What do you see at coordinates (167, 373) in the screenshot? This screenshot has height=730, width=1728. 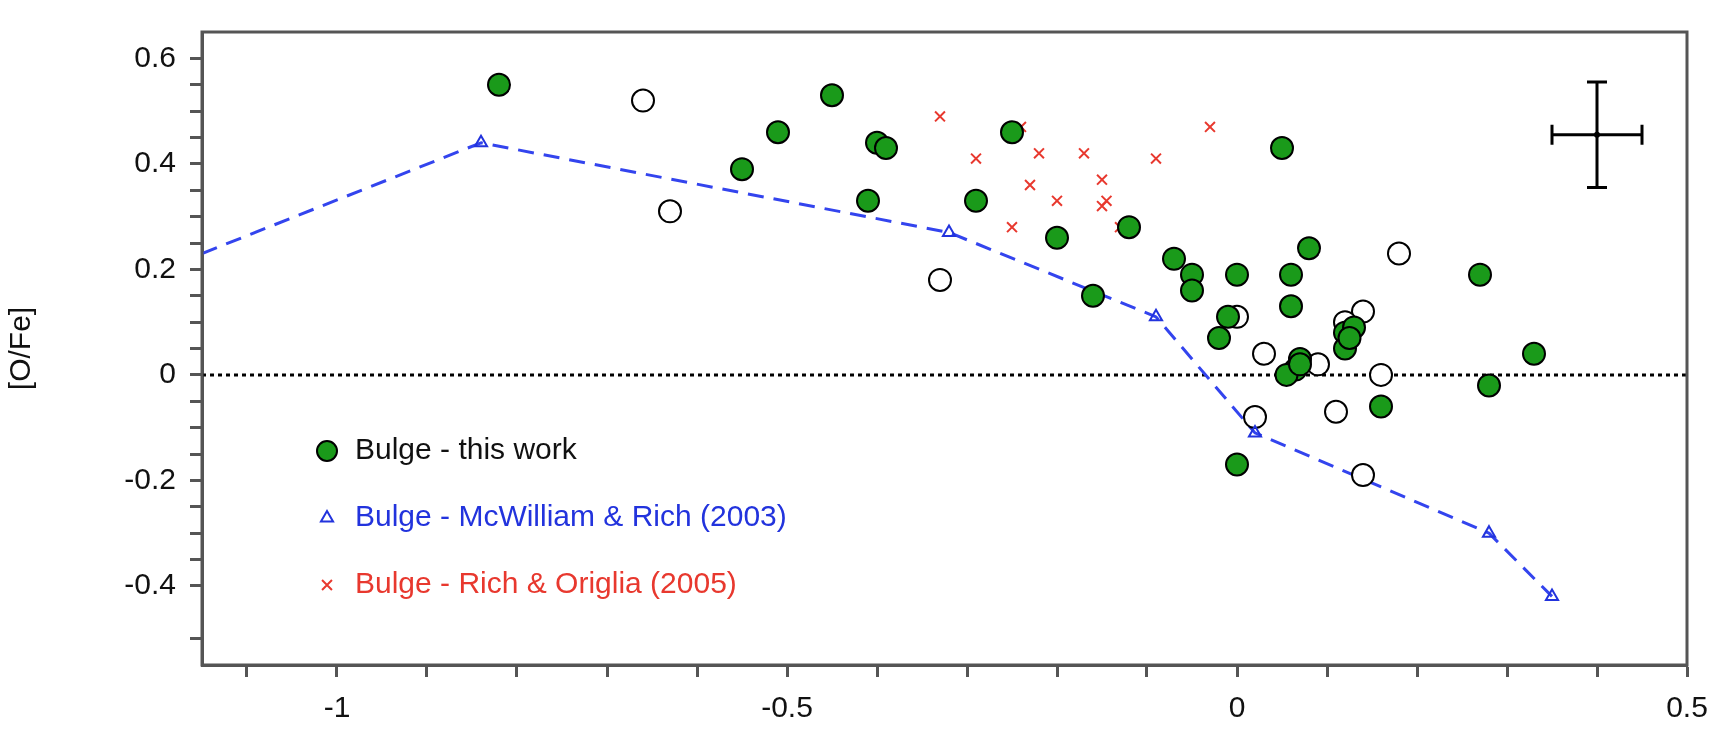 I see `y-tick-label: 0` at bounding box center [167, 373].